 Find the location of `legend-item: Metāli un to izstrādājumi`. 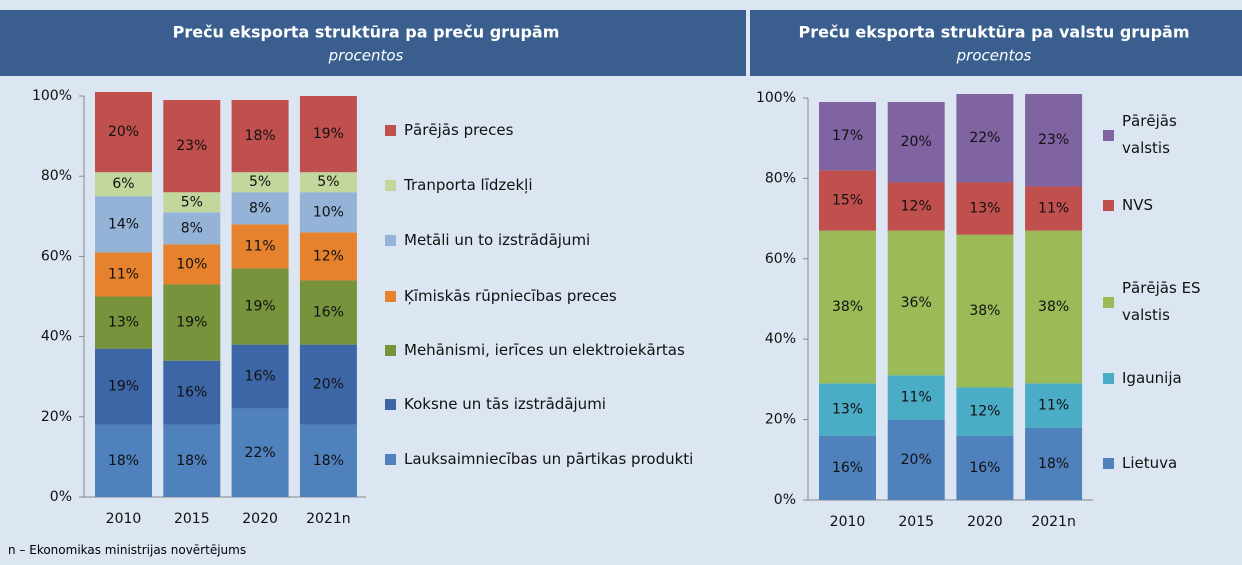

legend-item: Metāli un to izstrādājumi is located at coordinates (565, 240).